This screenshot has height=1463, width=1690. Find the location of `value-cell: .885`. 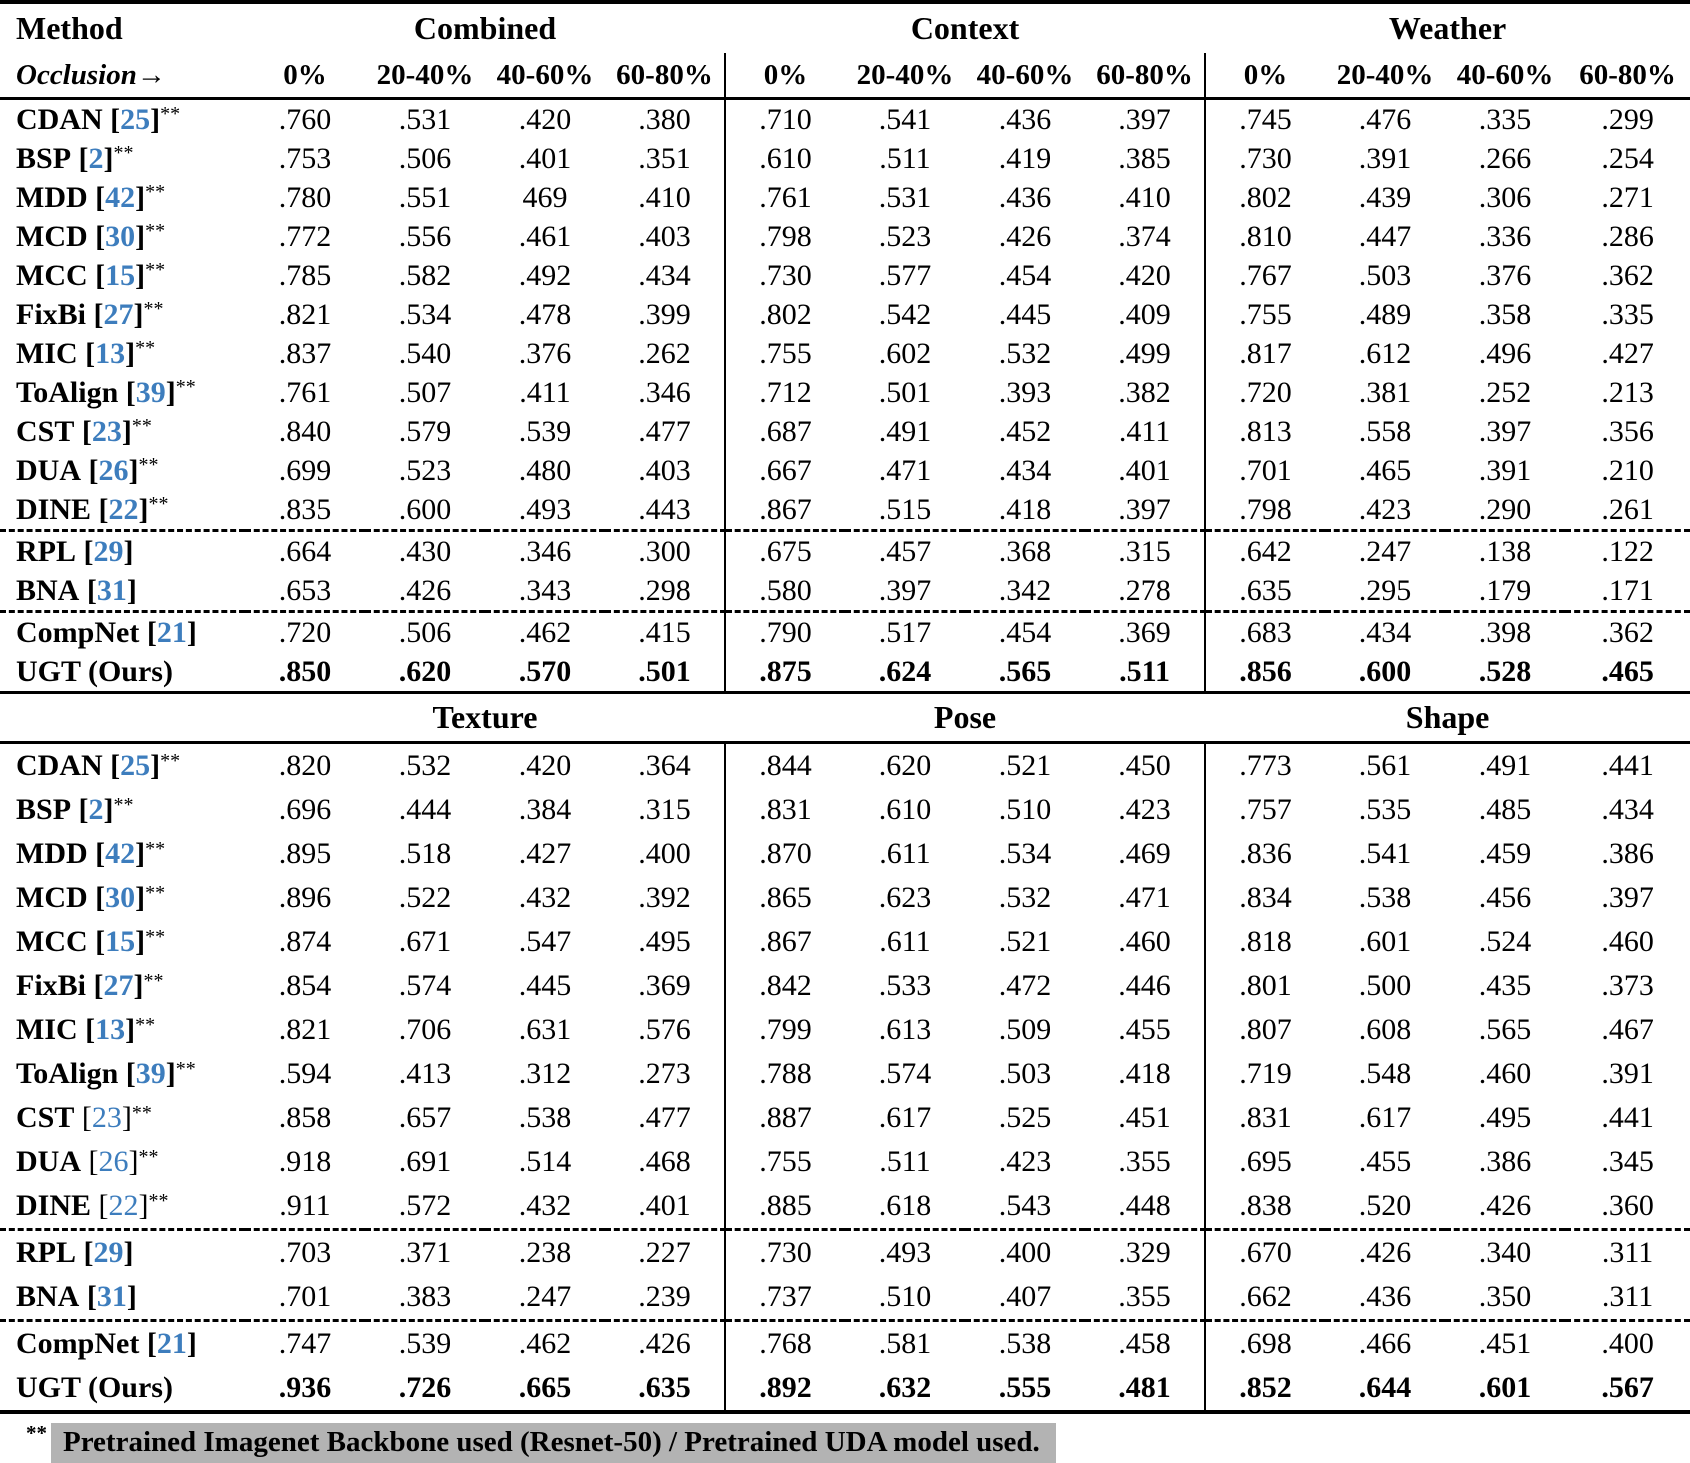

value-cell: .885 is located at coordinates (784, 1207).